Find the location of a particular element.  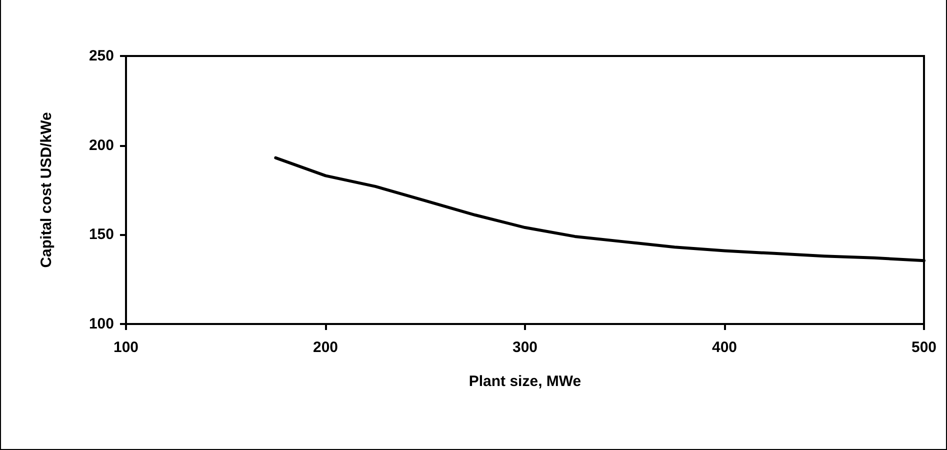

x-tick-label: 200 is located at coordinates (325, 347).